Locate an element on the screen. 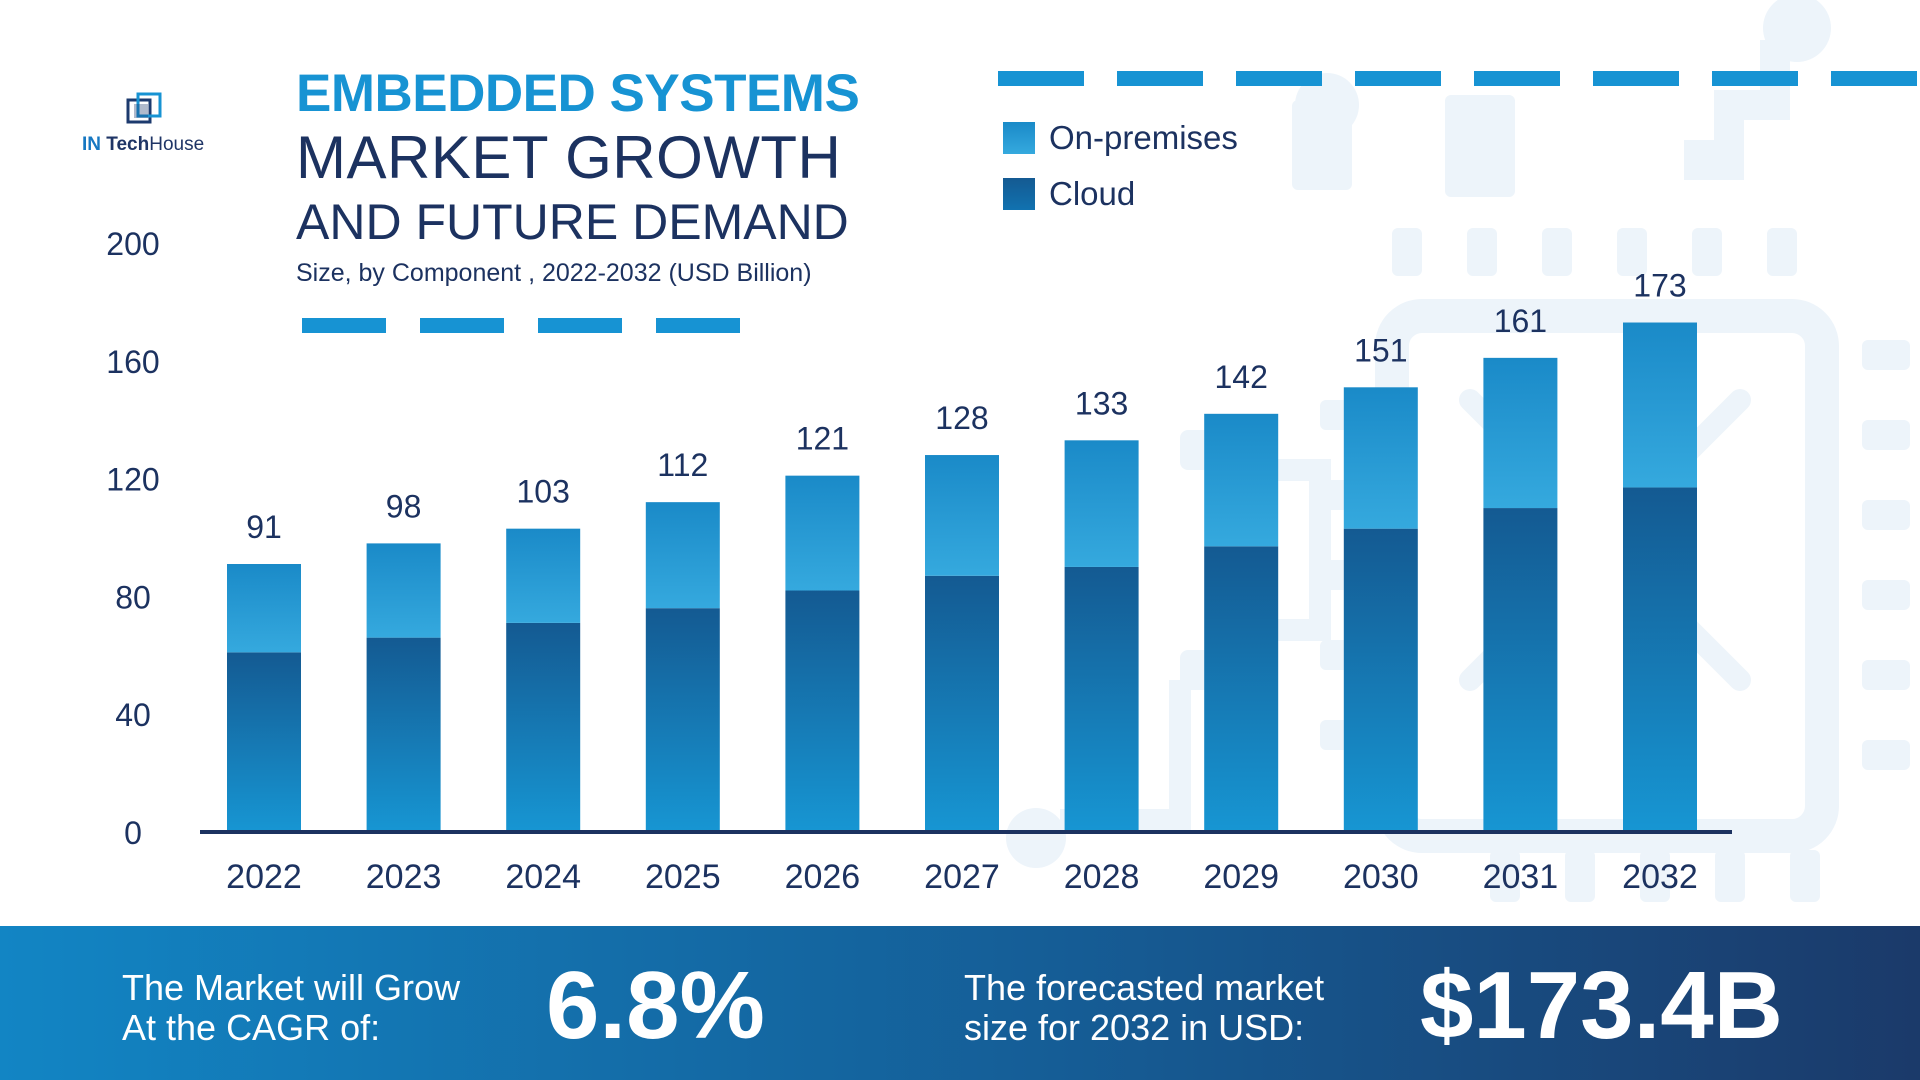 The image size is (1920, 1080). total-label-2026: 121 is located at coordinates (822, 439).